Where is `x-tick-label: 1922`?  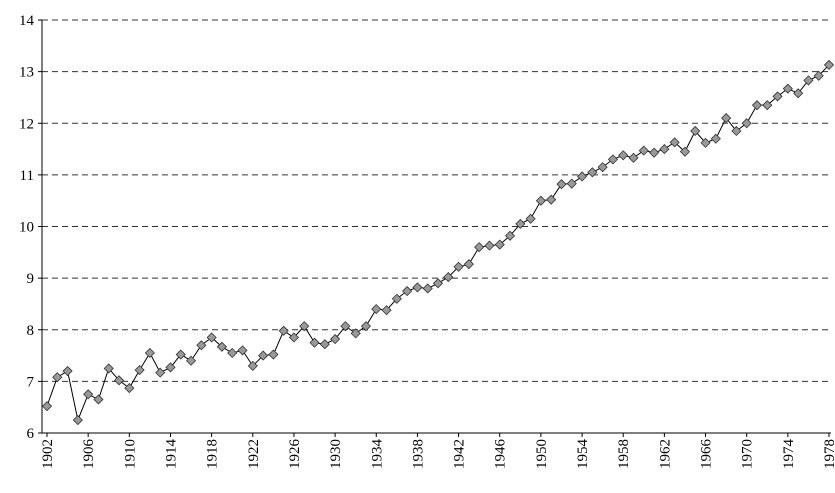 x-tick-label: 1922 is located at coordinates (254, 454).